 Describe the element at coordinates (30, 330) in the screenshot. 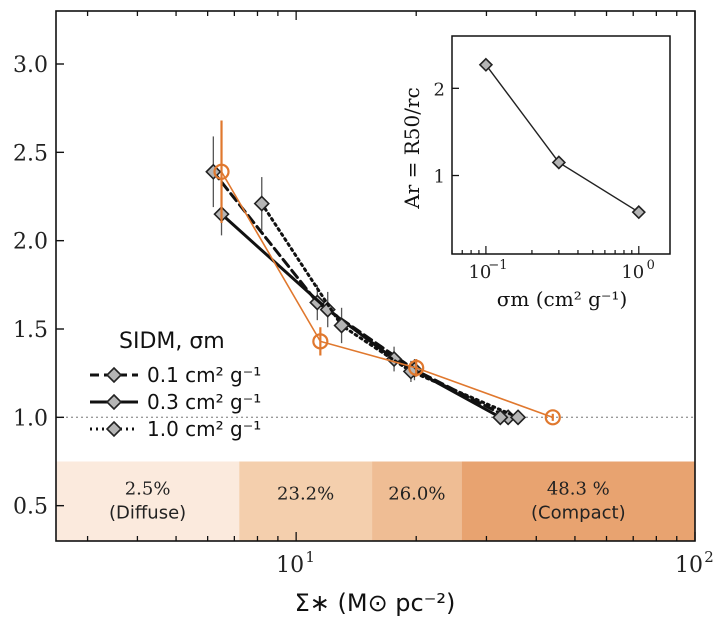

I see `y-tick-label: 1.5` at that location.